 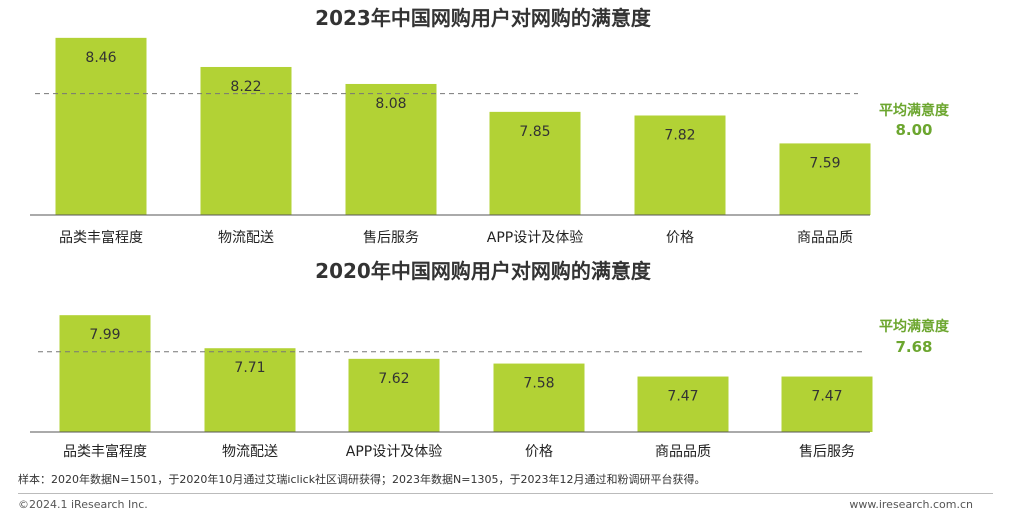 I want to click on data-label: 7.82, so click(x=679, y=136).